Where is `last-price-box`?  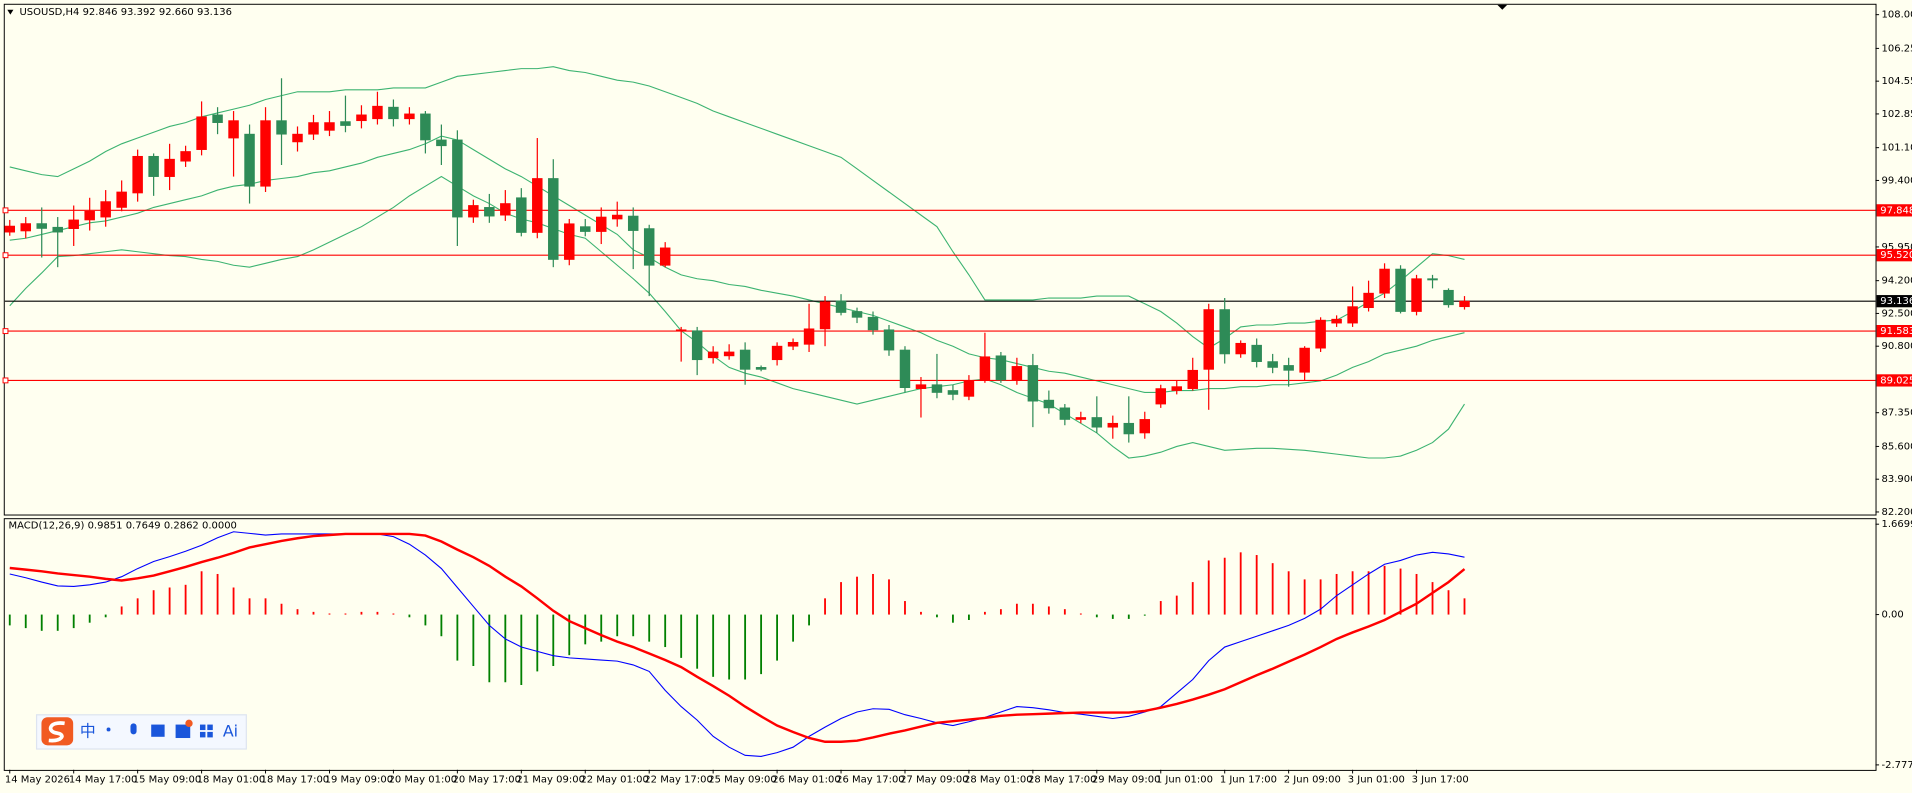
last-price-box is located at coordinates (1894, 301).